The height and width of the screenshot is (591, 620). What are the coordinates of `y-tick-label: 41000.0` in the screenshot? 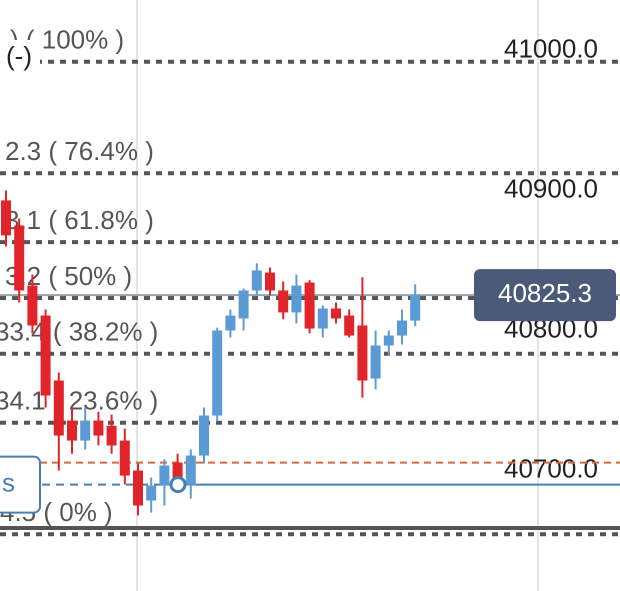 It's located at (551, 48).